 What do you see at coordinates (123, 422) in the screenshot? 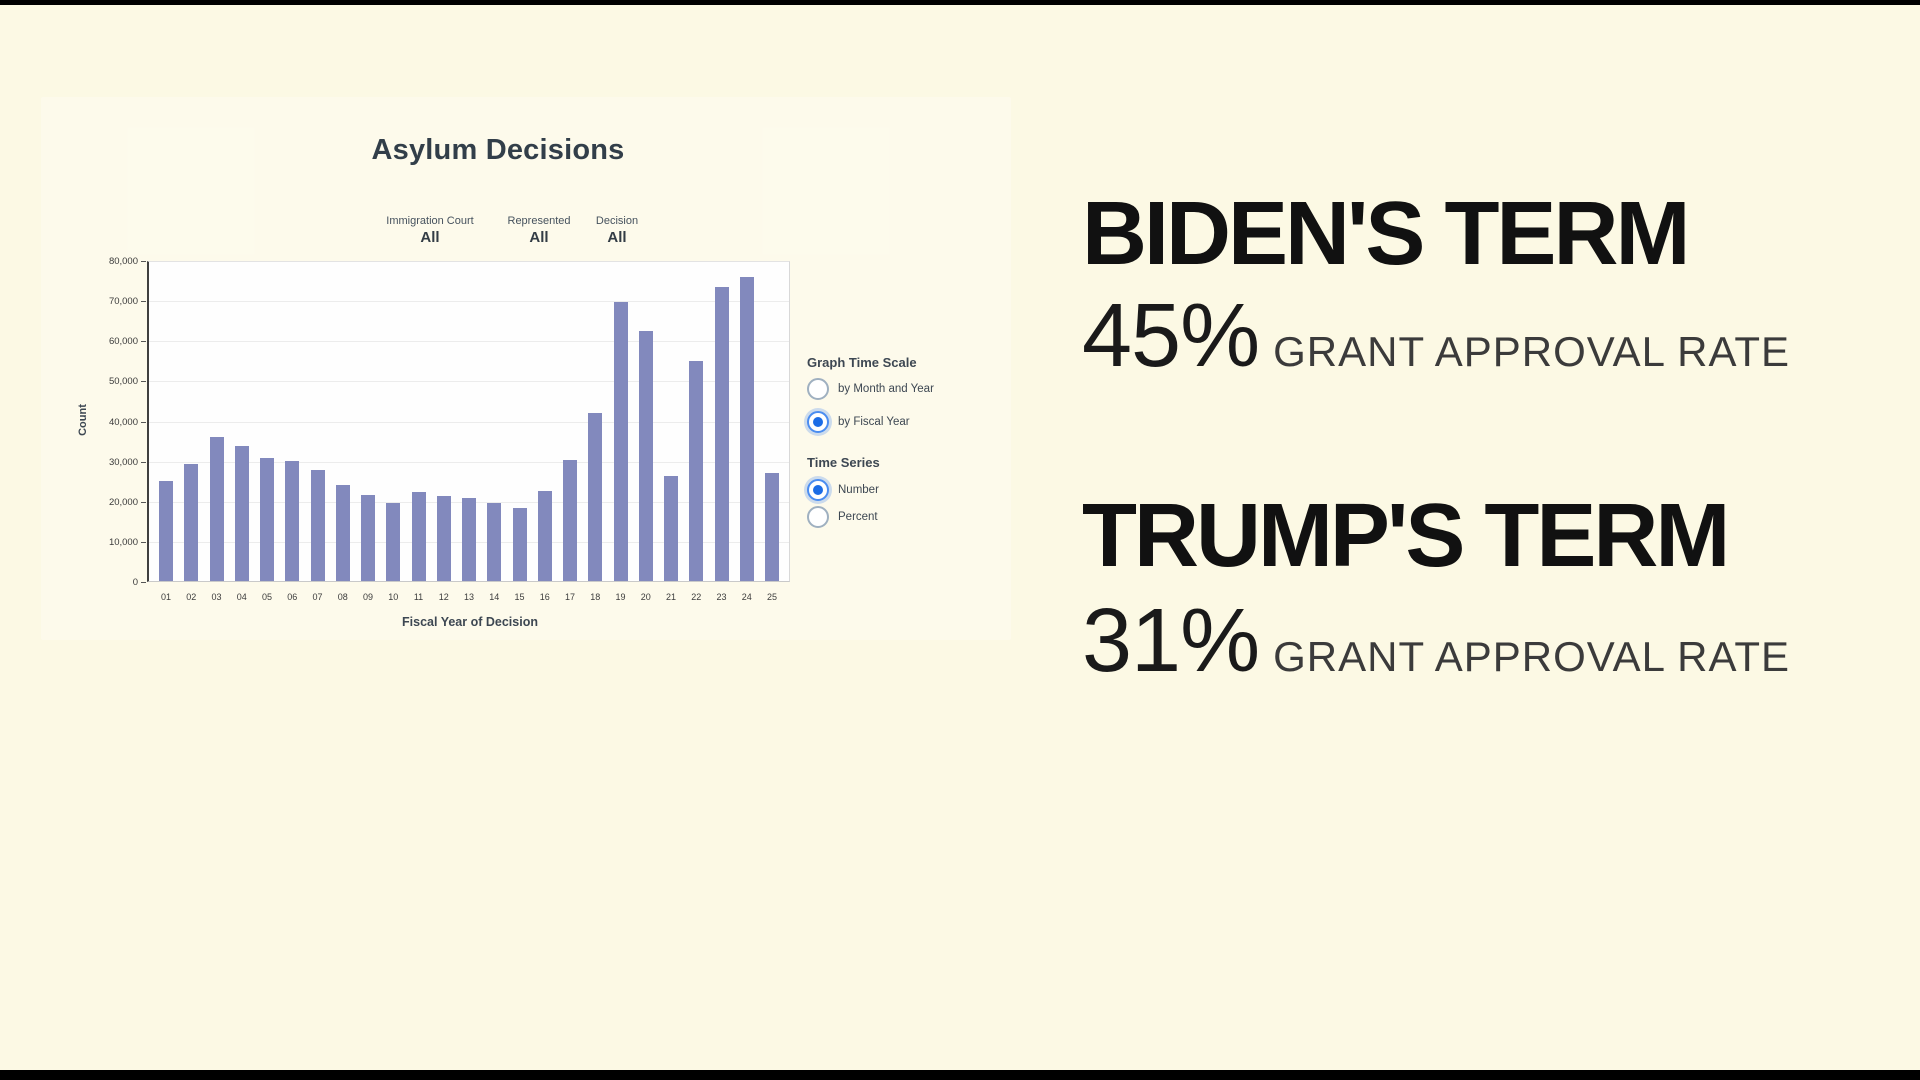
I see `y-tick-label: 40,000` at bounding box center [123, 422].